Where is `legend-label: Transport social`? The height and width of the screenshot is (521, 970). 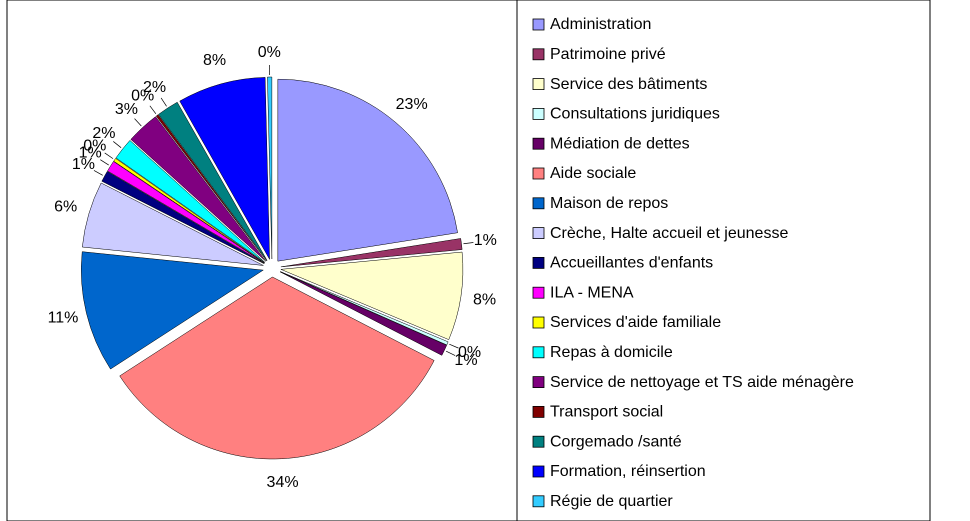
legend-label: Transport social is located at coordinates (606, 412).